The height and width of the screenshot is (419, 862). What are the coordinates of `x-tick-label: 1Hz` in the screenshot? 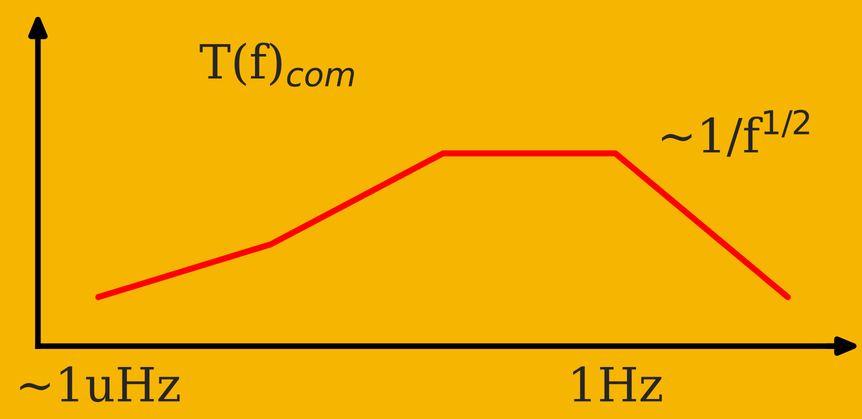 It's located at (617, 384).